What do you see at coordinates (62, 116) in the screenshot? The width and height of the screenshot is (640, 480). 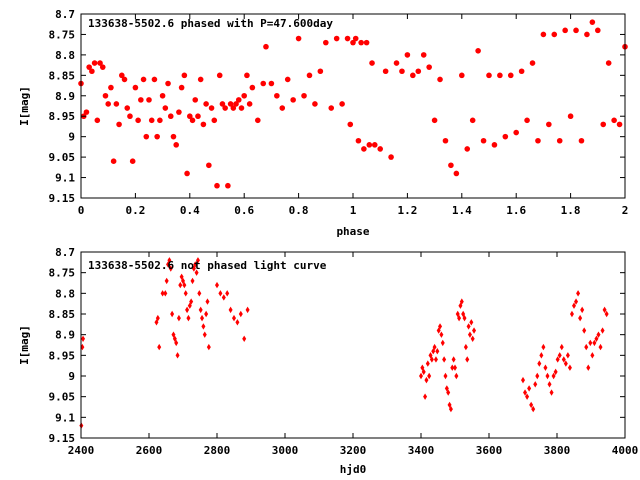 I see `y-tick-label: 8.95` at bounding box center [62, 116].